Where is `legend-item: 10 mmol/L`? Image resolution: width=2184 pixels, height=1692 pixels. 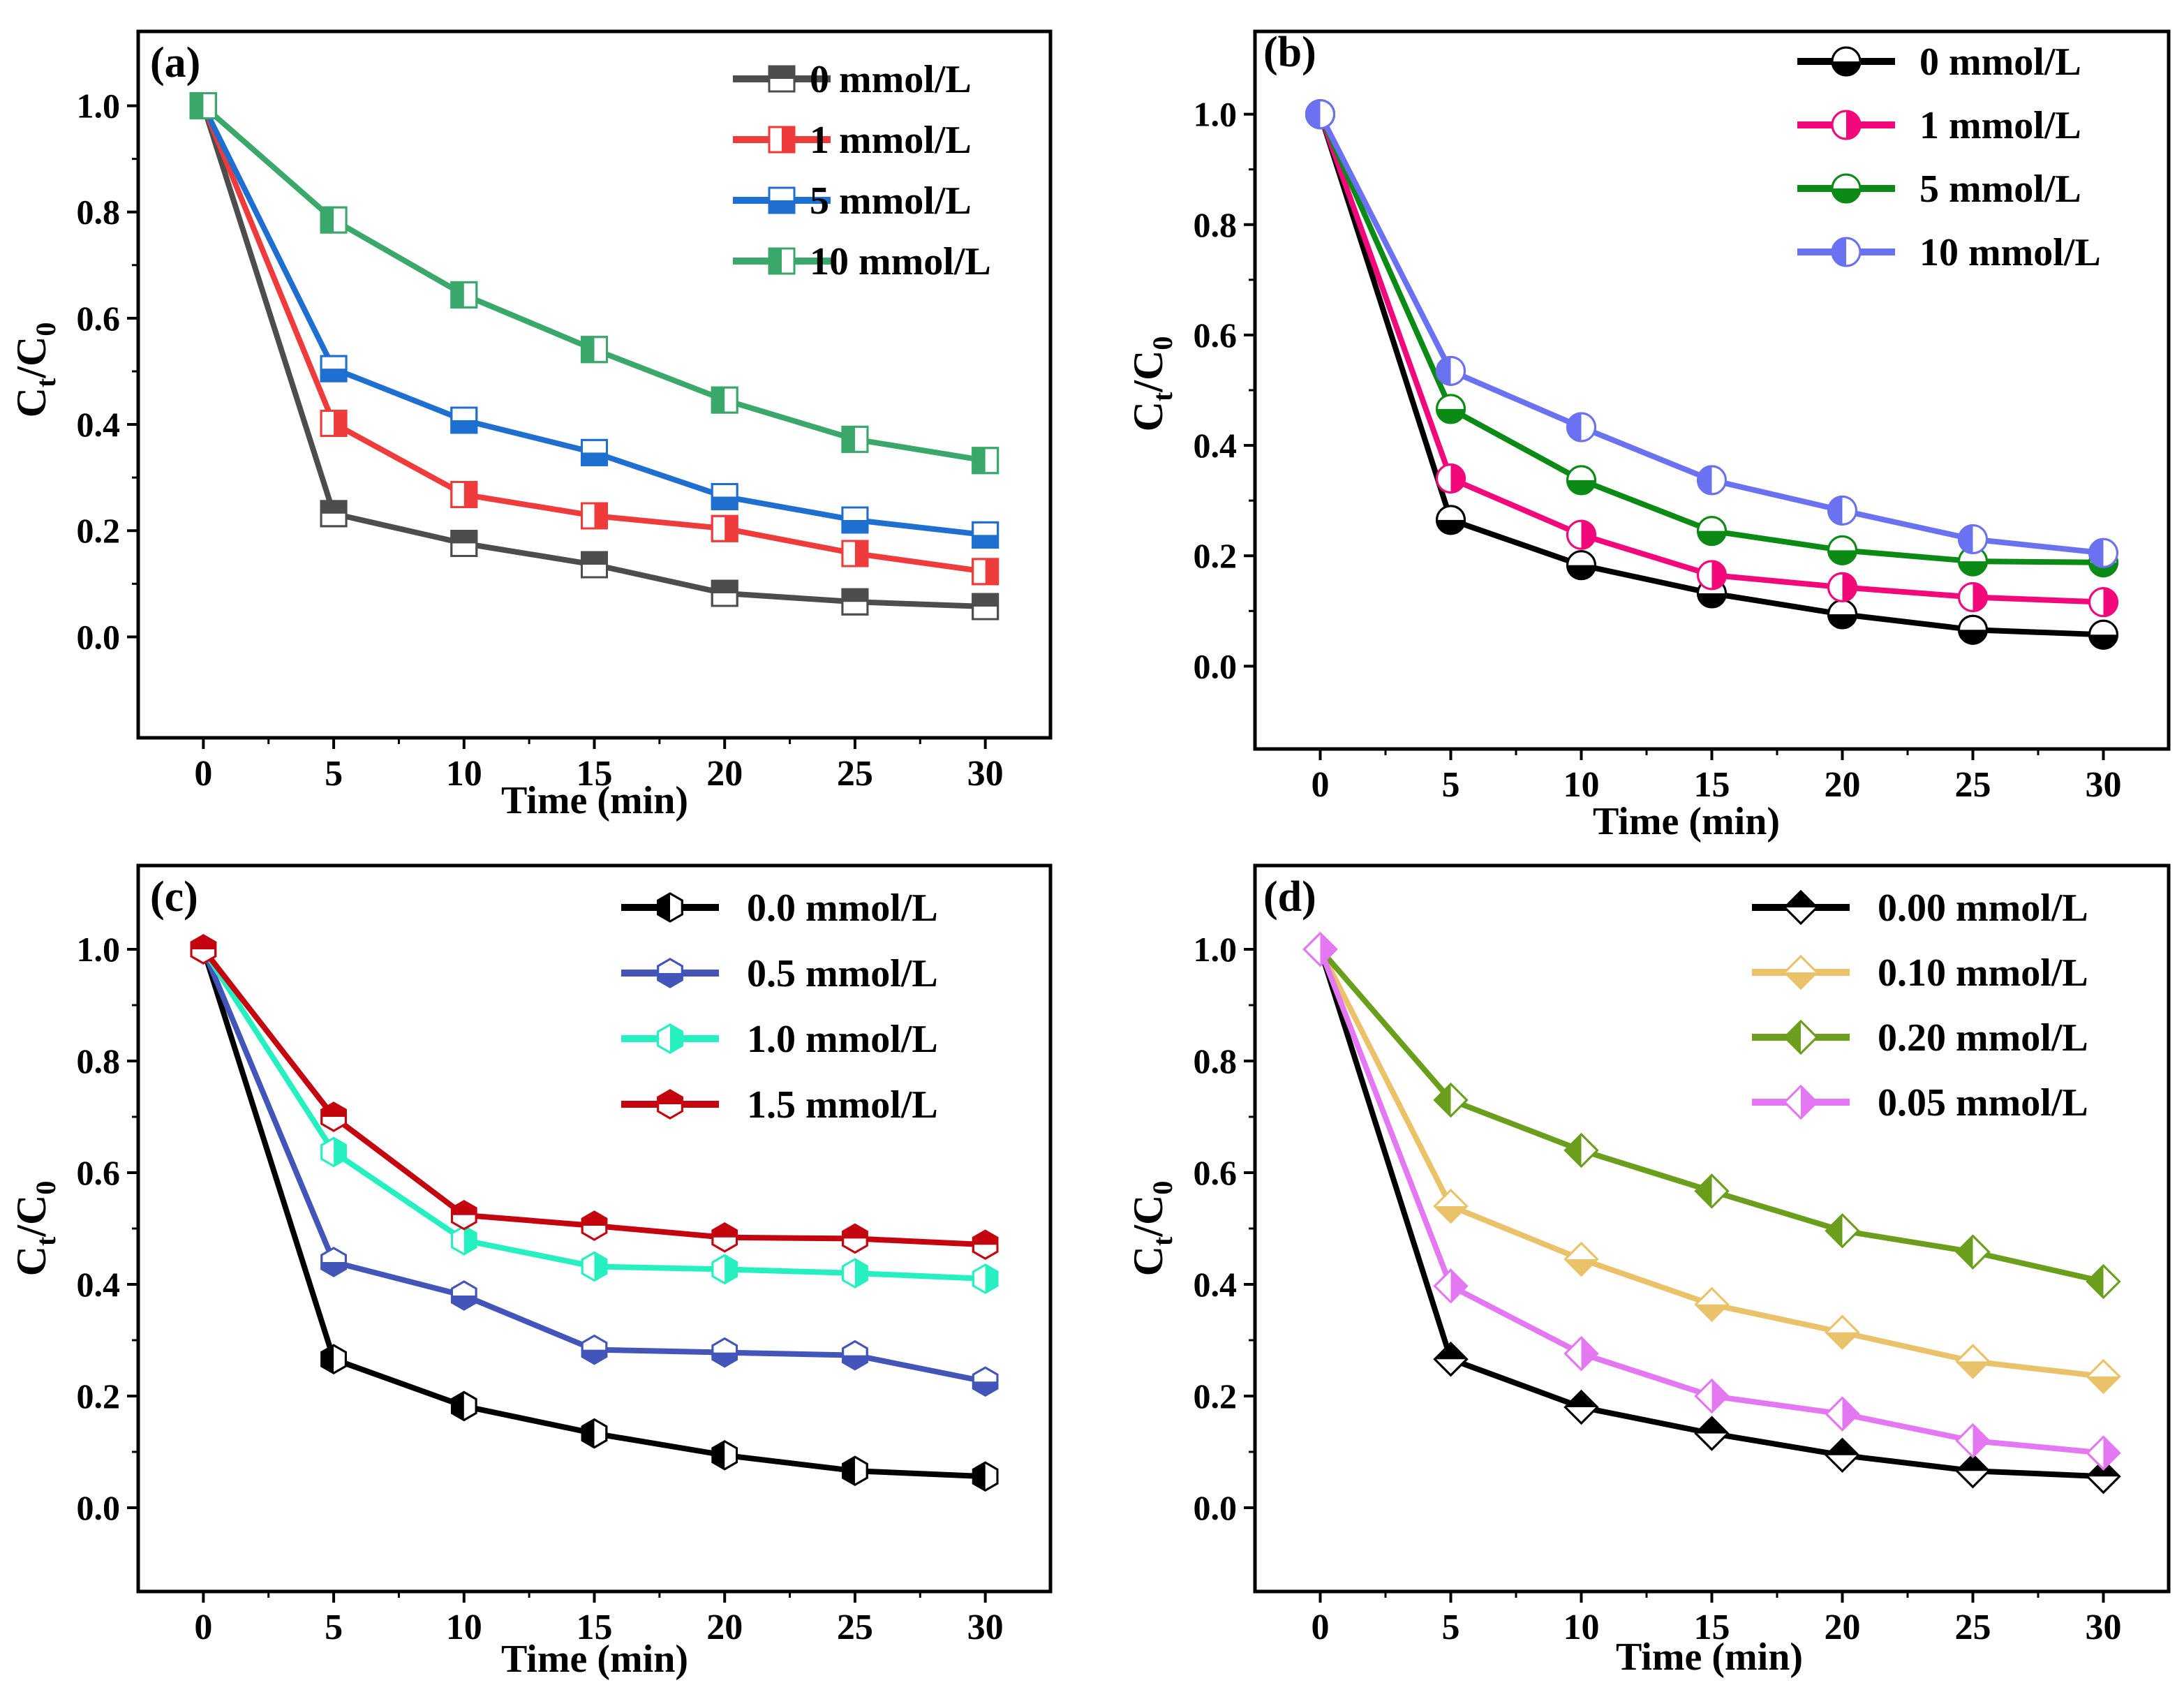 legend-item: 10 mmol/L is located at coordinates (1949, 252).